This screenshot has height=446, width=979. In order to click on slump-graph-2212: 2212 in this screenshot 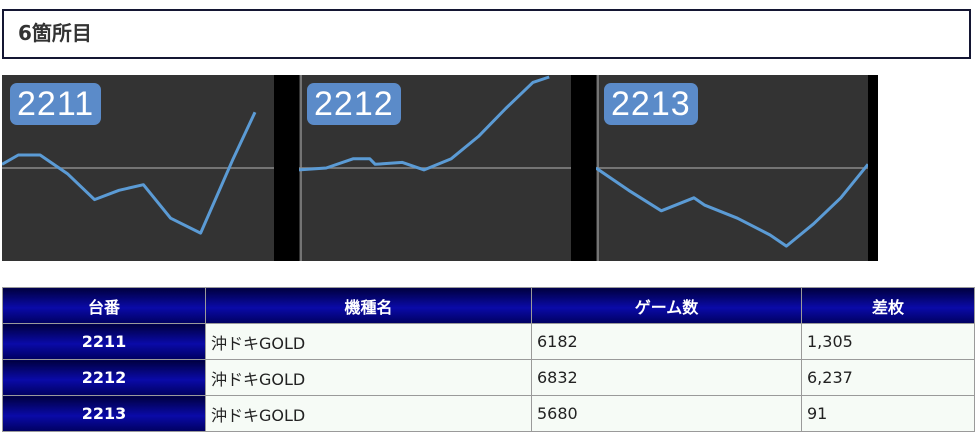, I will do `click(435, 168)`.